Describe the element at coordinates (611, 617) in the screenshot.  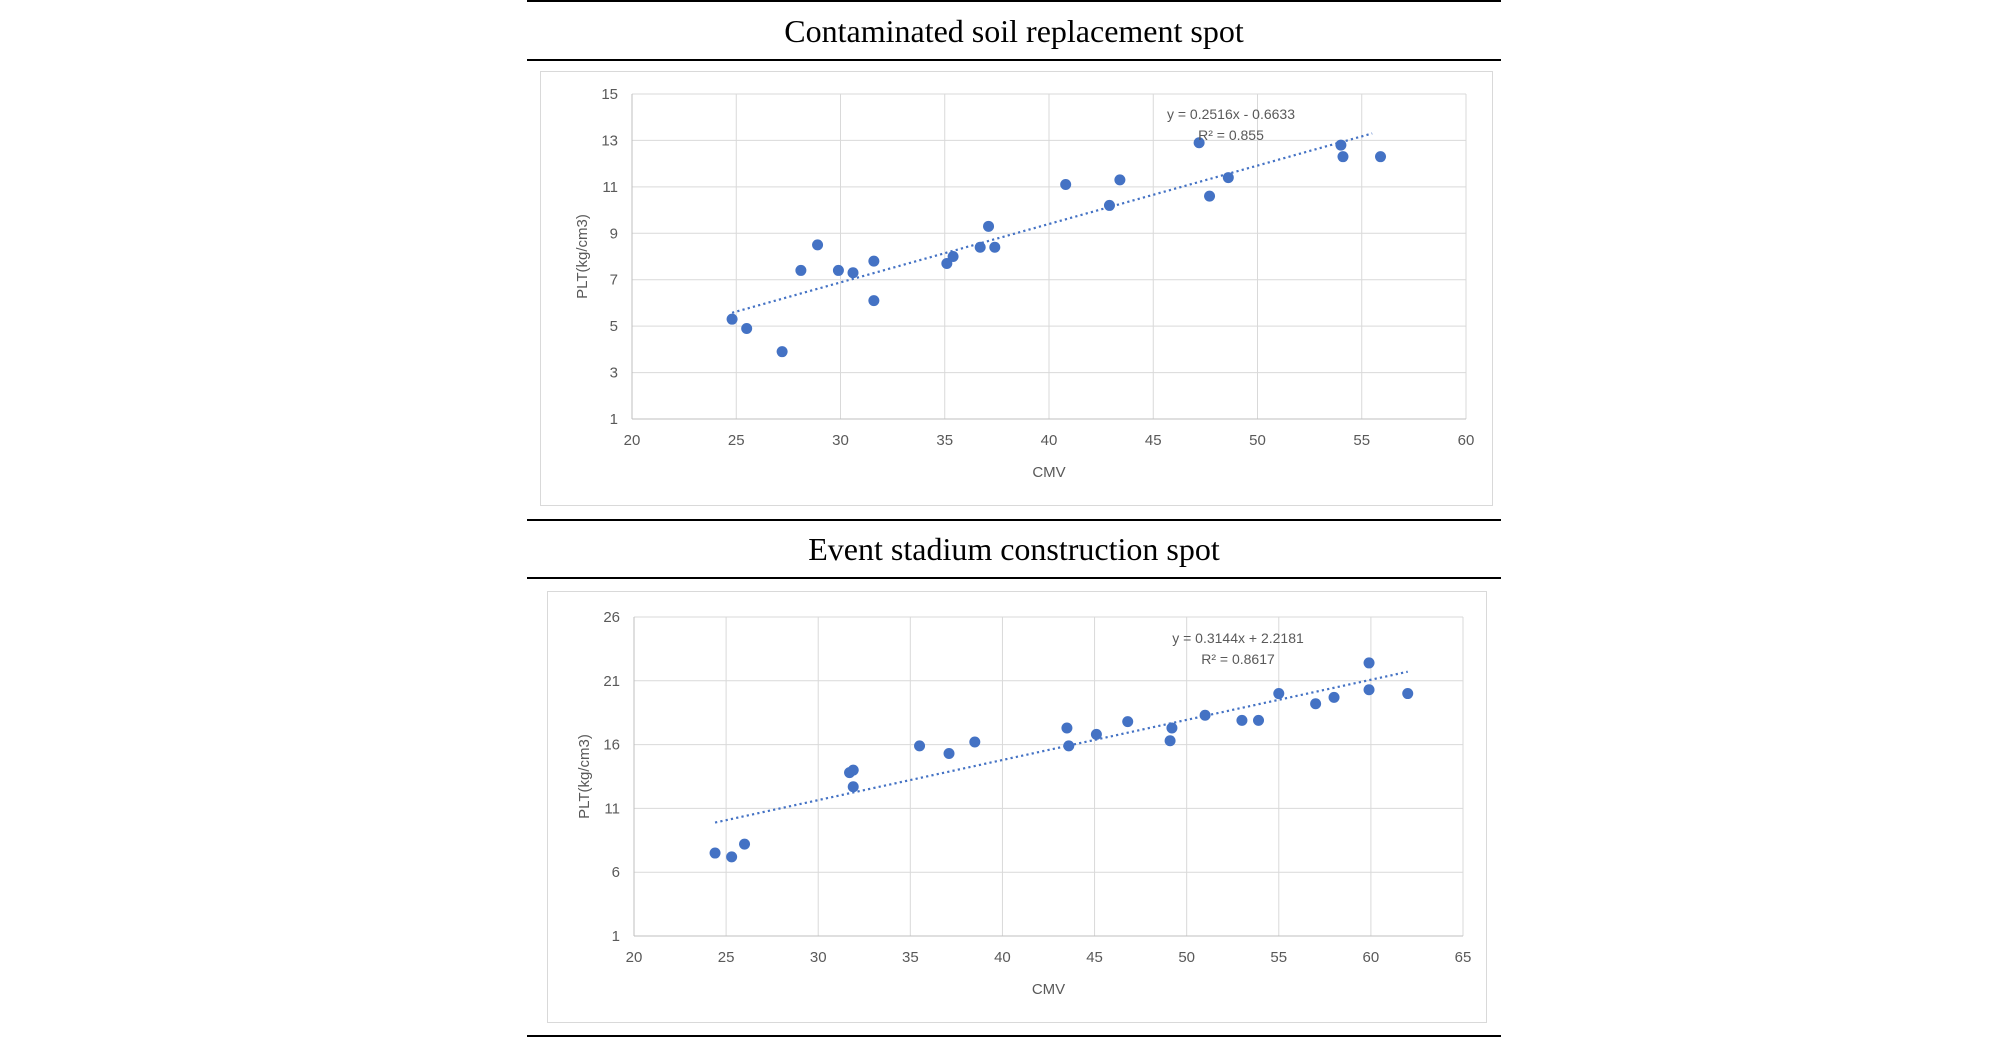
I see `chart-2-y-tick-label: 26` at that location.